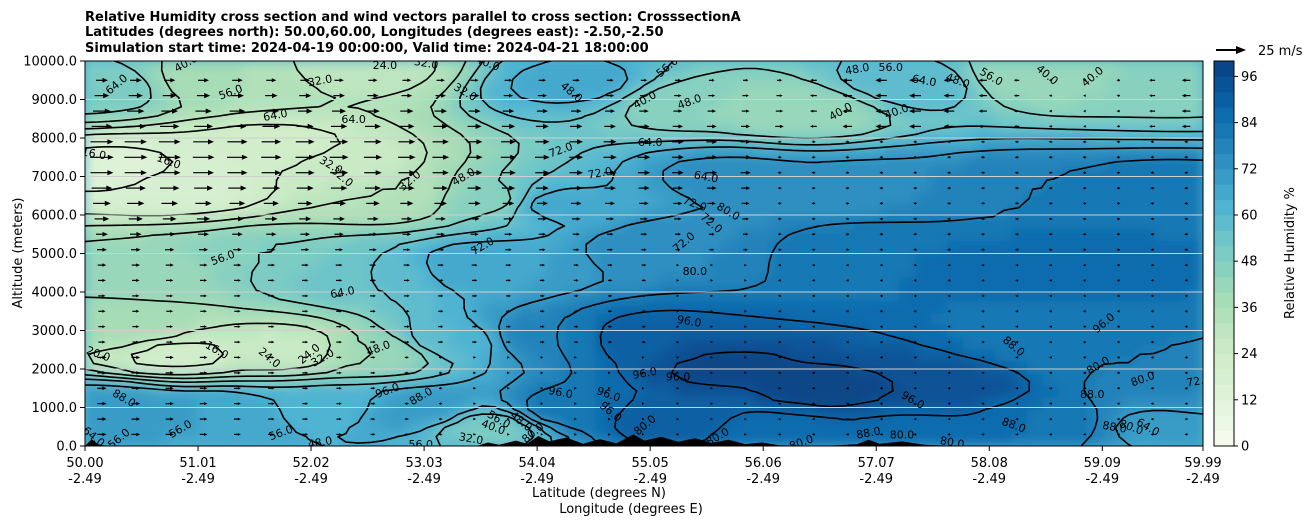 This screenshot has width=1304, height=526. Describe the element at coordinates (311, 479) in the screenshot. I see `x-tick-label-longitude: -2.49` at that location.